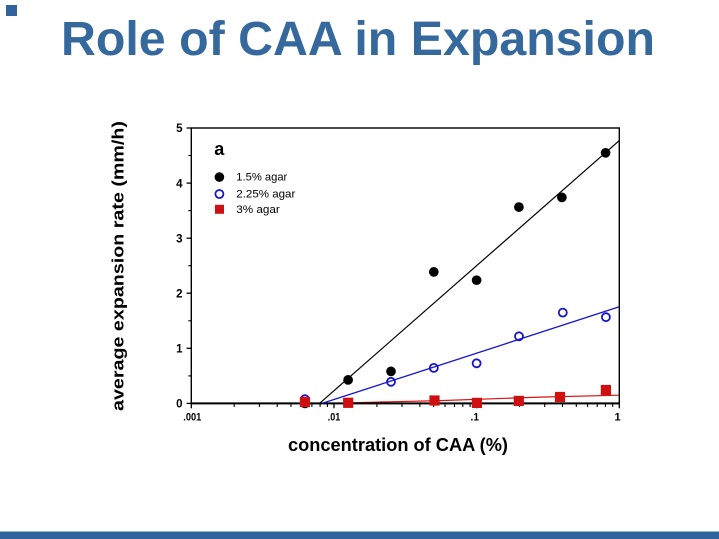  Describe the element at coordinates (192, 418) in the screenshot. I see `svg-text: .001` at that location.